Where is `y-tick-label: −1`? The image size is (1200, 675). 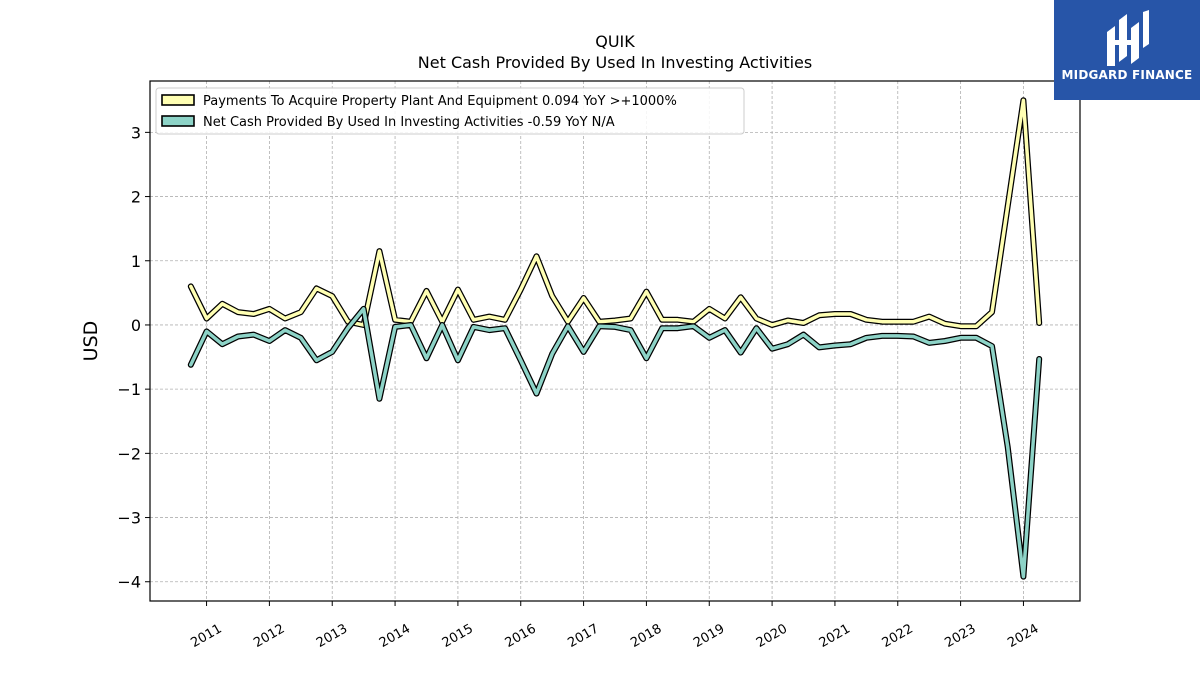 y-tick-label: −1 is located at coordinates (129, 389).